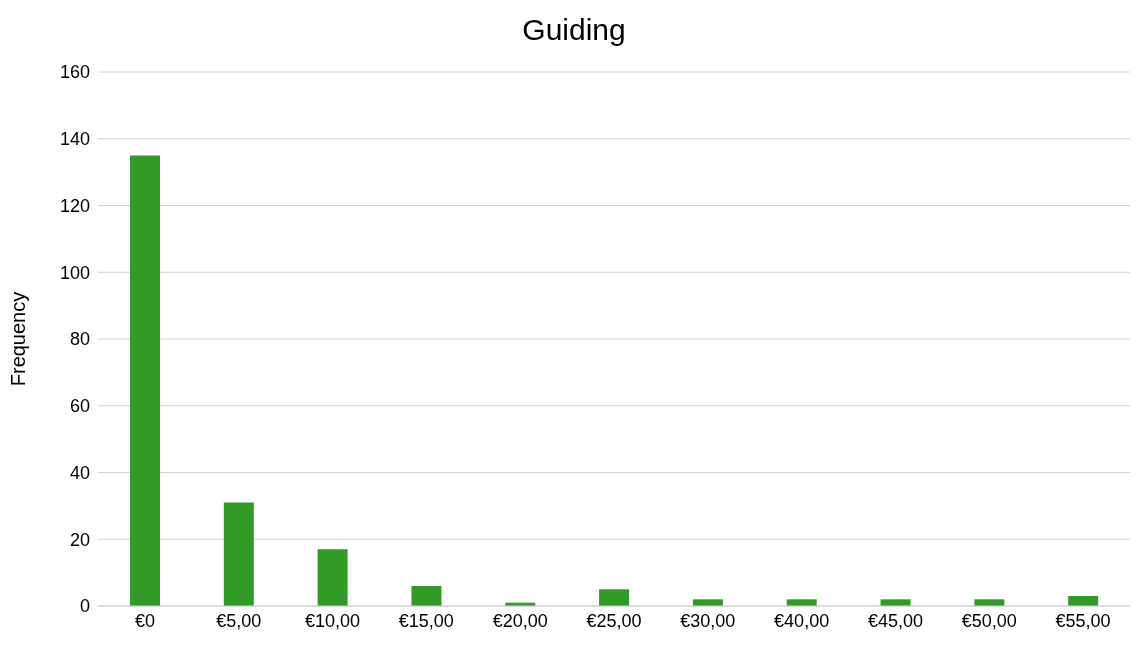  What do you see at coordinates (144, 620) in the screenshot?
I see `x-tick-label: €0` at bounding box center [144, 620].